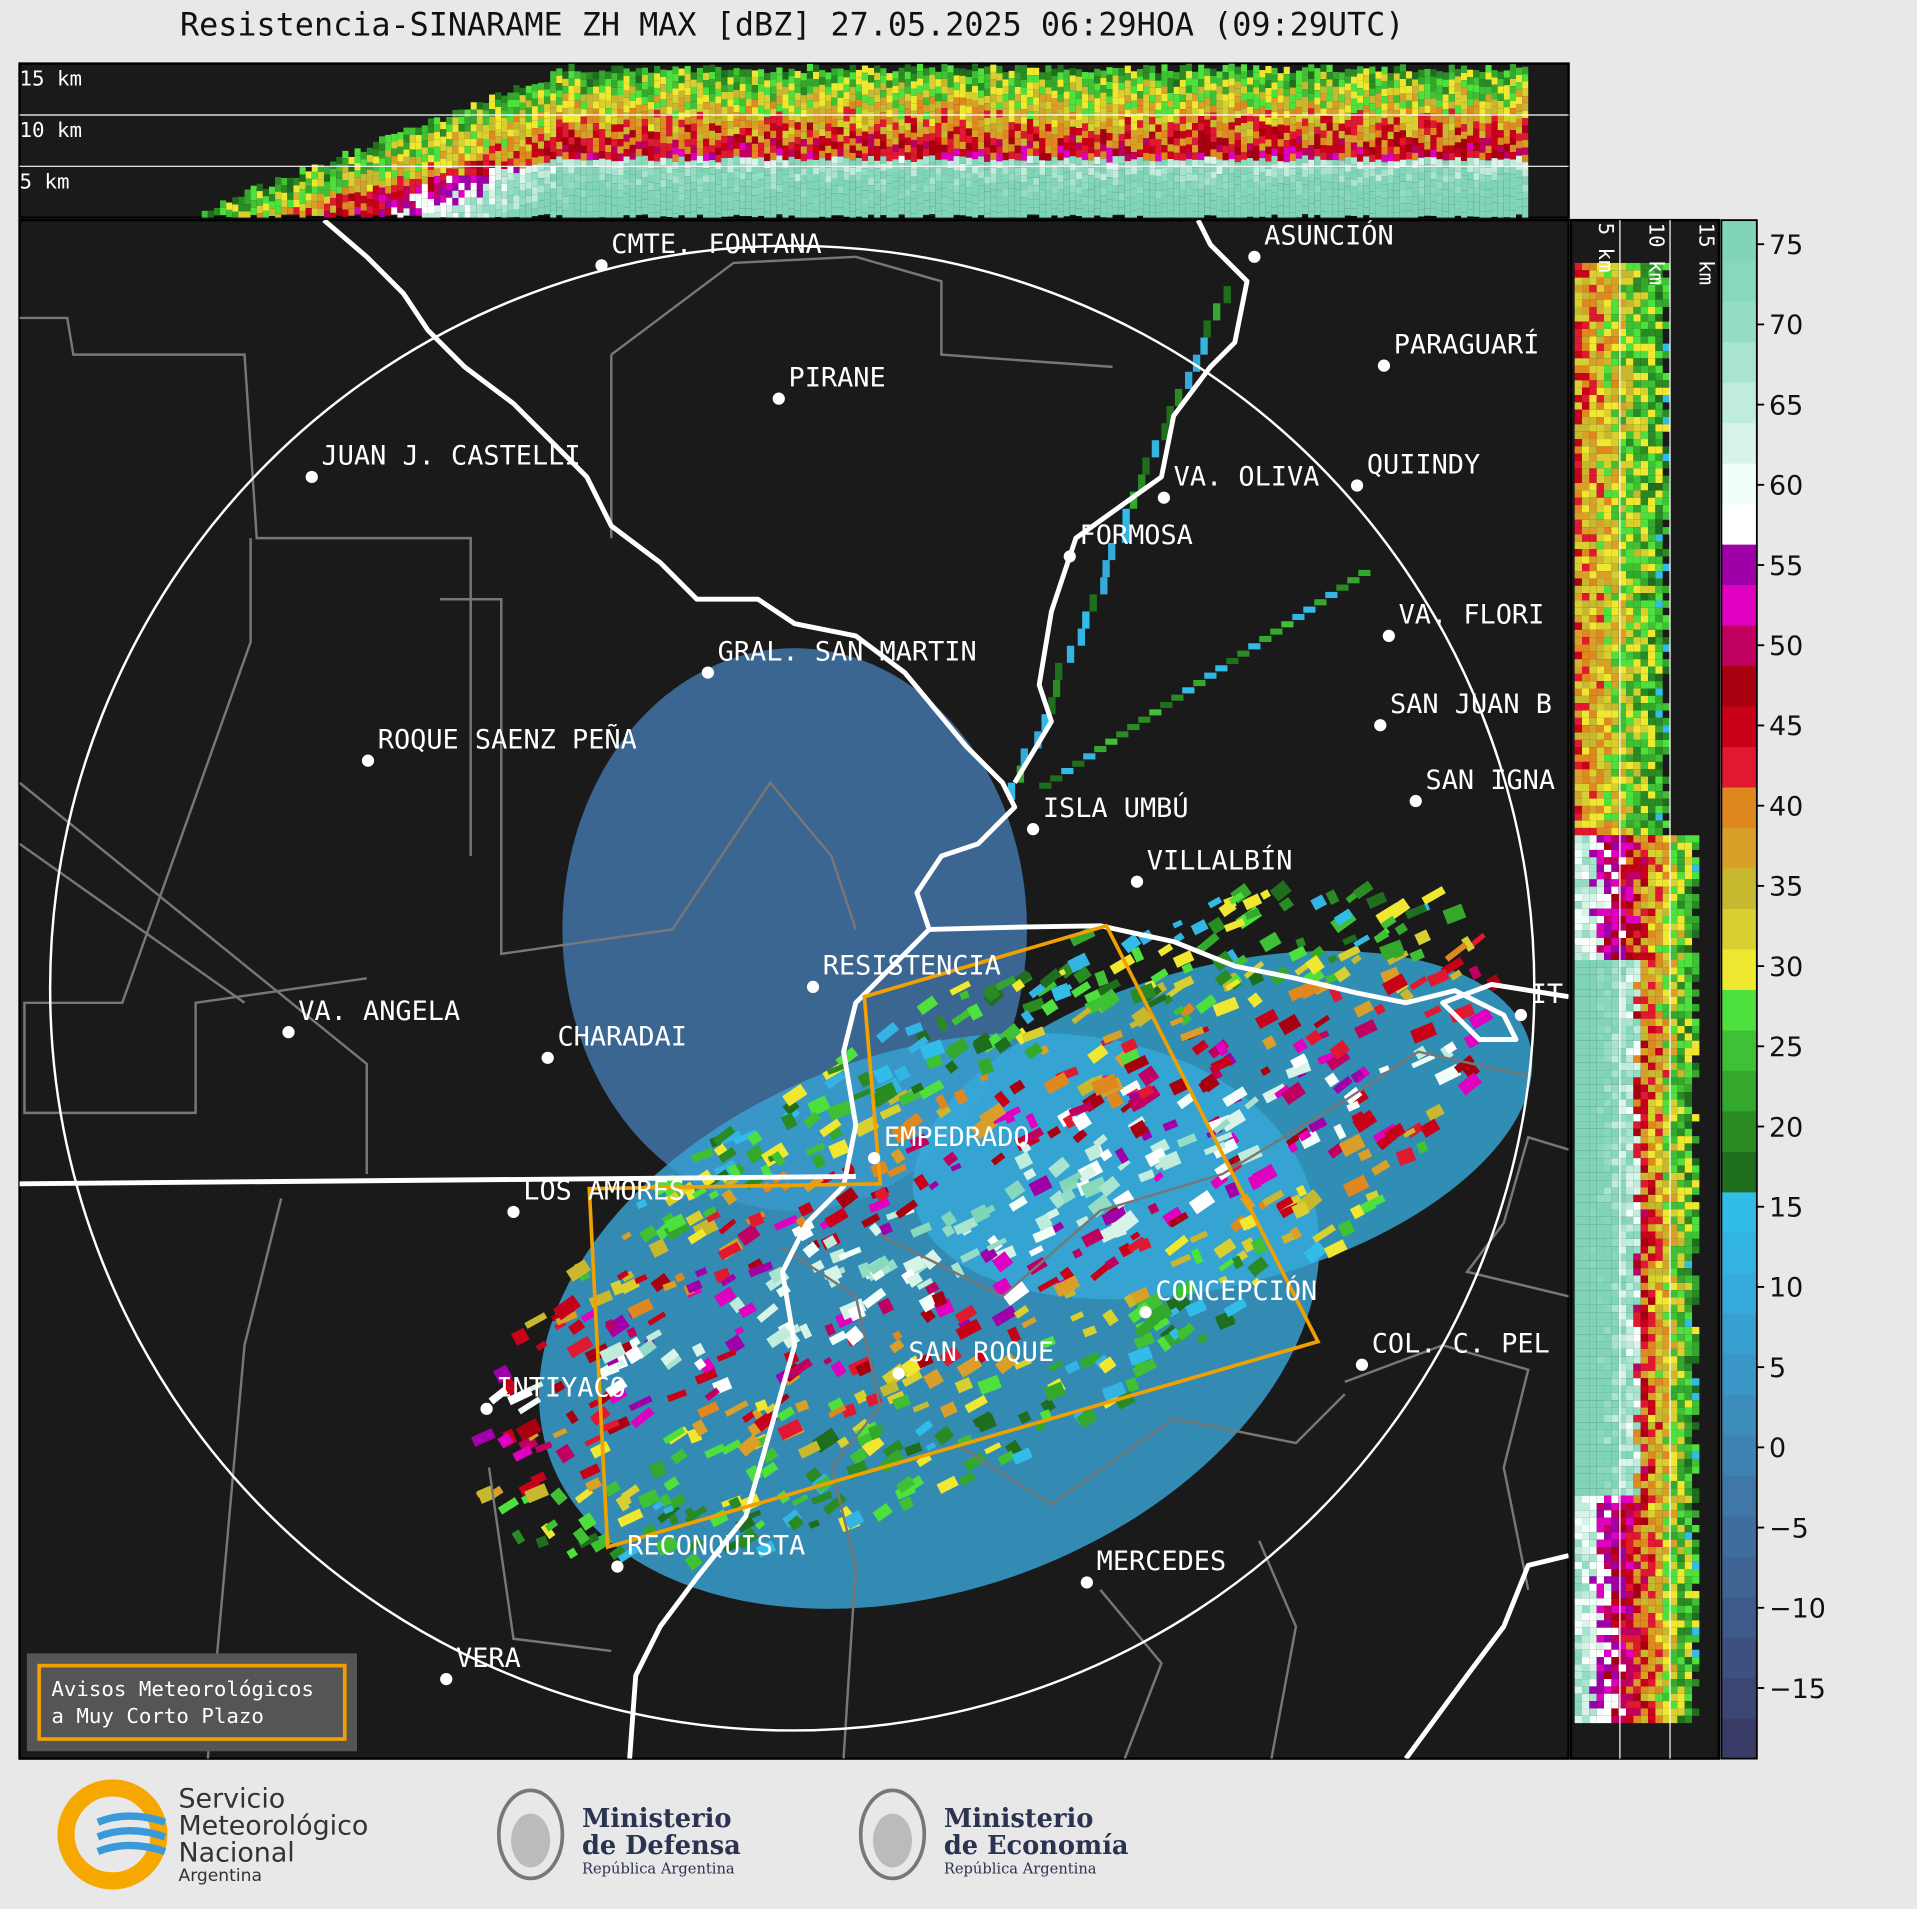  Describe the element at coordinates (716, 1545) in the screenshot. I see `city-label: RECONQUISTA` at that location.